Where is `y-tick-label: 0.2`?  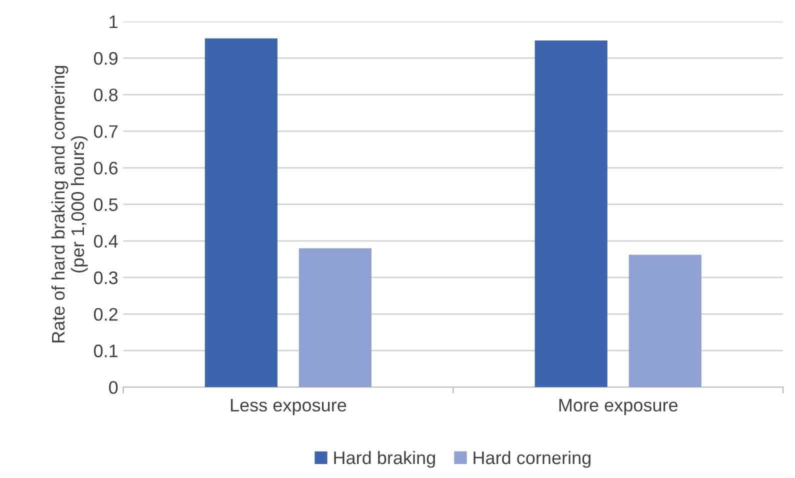
y-tick-label: 0.2 is located at coordinates (106, 314).